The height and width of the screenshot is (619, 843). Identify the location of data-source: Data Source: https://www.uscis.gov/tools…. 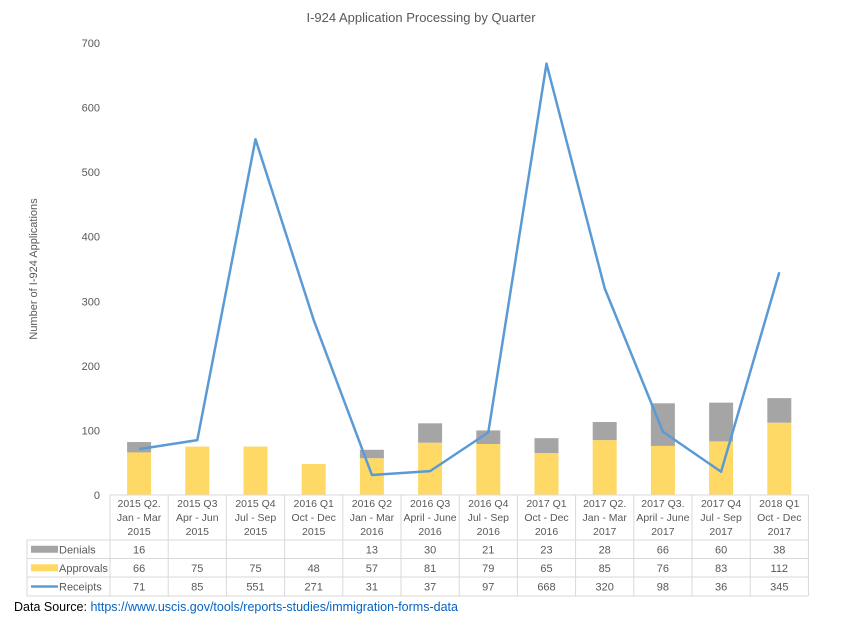
(236, 607).